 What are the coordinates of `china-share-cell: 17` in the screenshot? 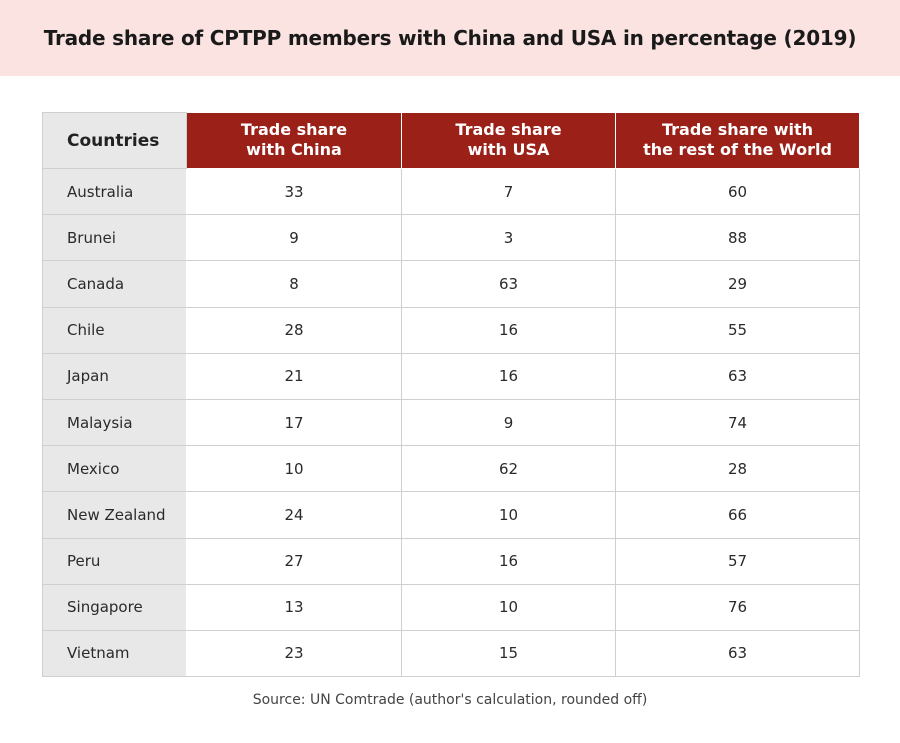 It's located at (294, 422).